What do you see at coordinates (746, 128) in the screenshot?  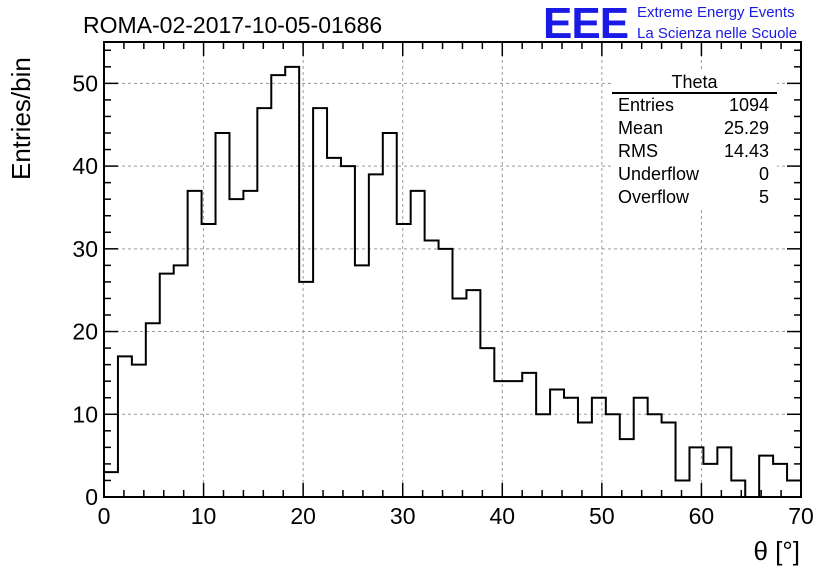 I see `stats-value: 25.29` at bounding box center [746, 128].